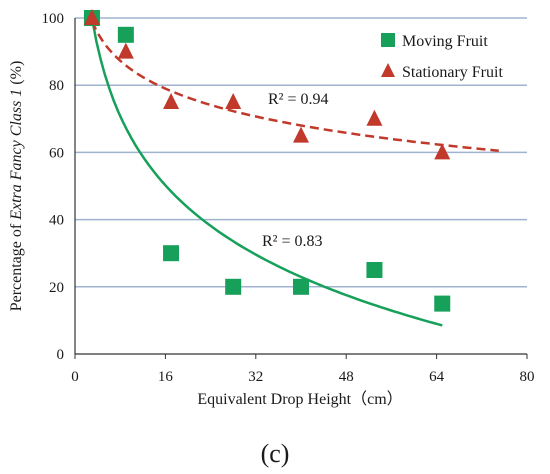 The width and height of the screenshot is (550, 474). I want to click on r2-label-stationary: R² = 0.94, so click(298, 99).